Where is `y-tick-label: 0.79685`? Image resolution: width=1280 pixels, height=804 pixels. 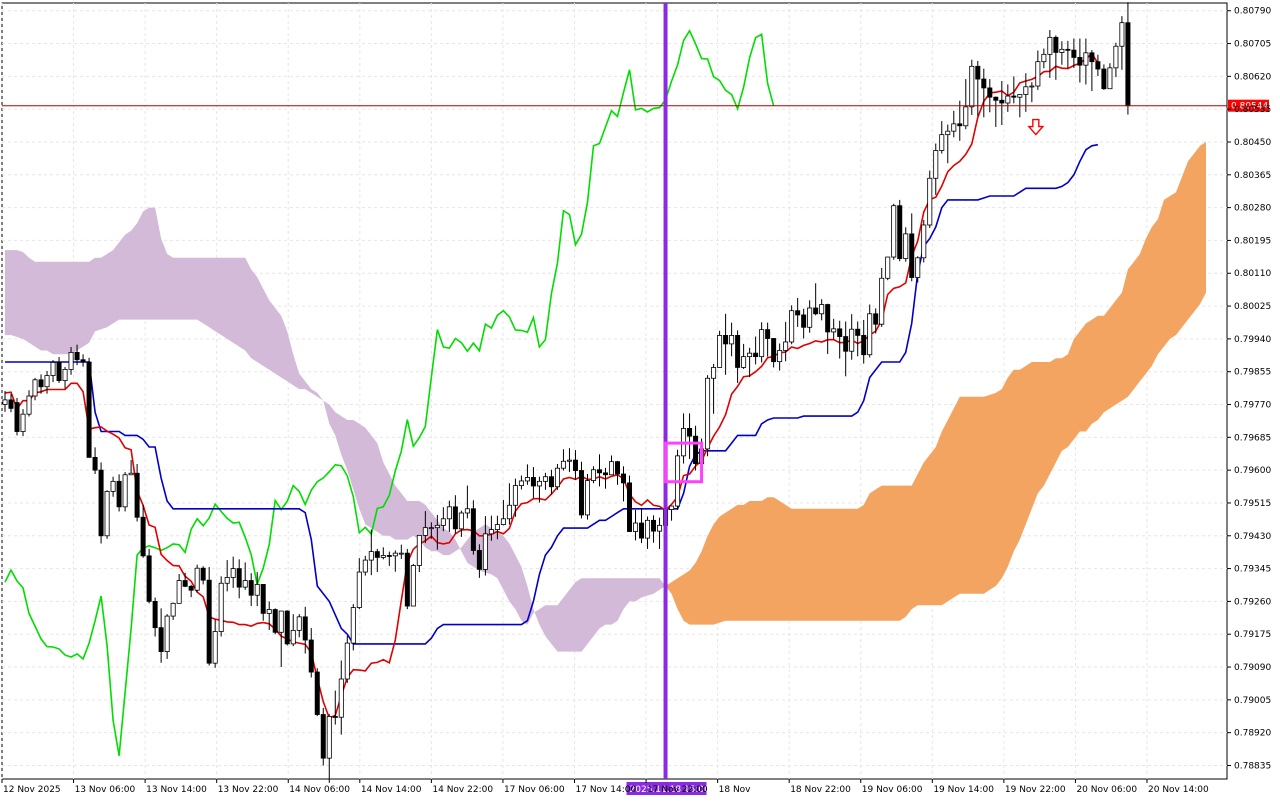 y-tick-label: 0.79685 is located at coordinates (1252, 438).